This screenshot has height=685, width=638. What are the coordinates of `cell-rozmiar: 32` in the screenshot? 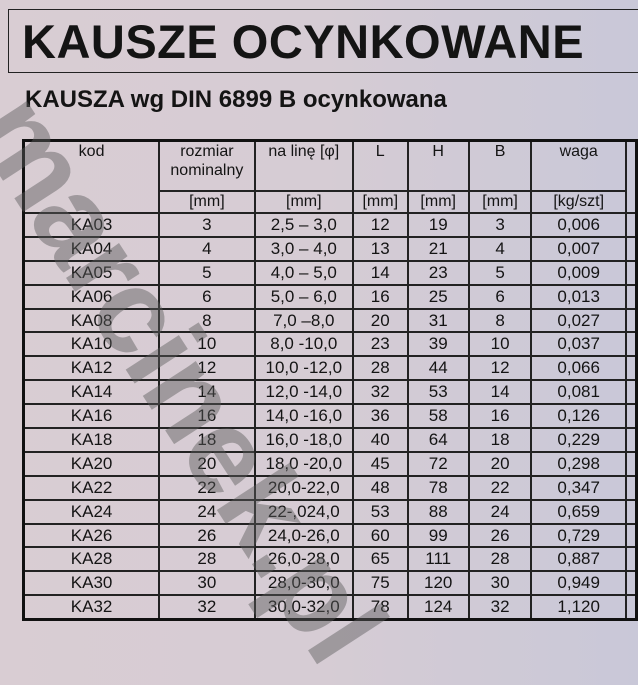 It's located at (207, 607).